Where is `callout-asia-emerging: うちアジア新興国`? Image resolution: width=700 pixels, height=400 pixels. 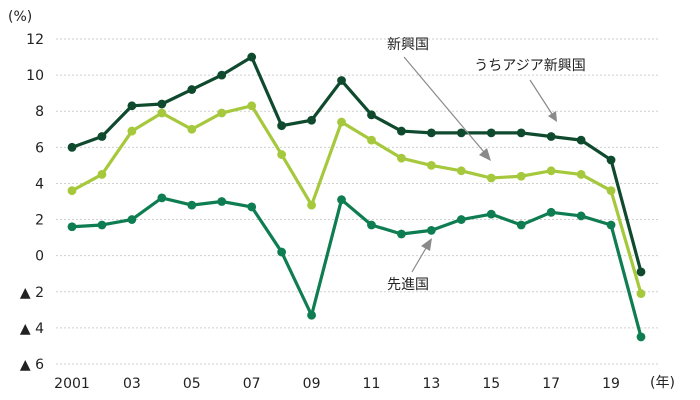 callout-asia-emerging: うちアジア新興国 is located at coordinates (530, 90).